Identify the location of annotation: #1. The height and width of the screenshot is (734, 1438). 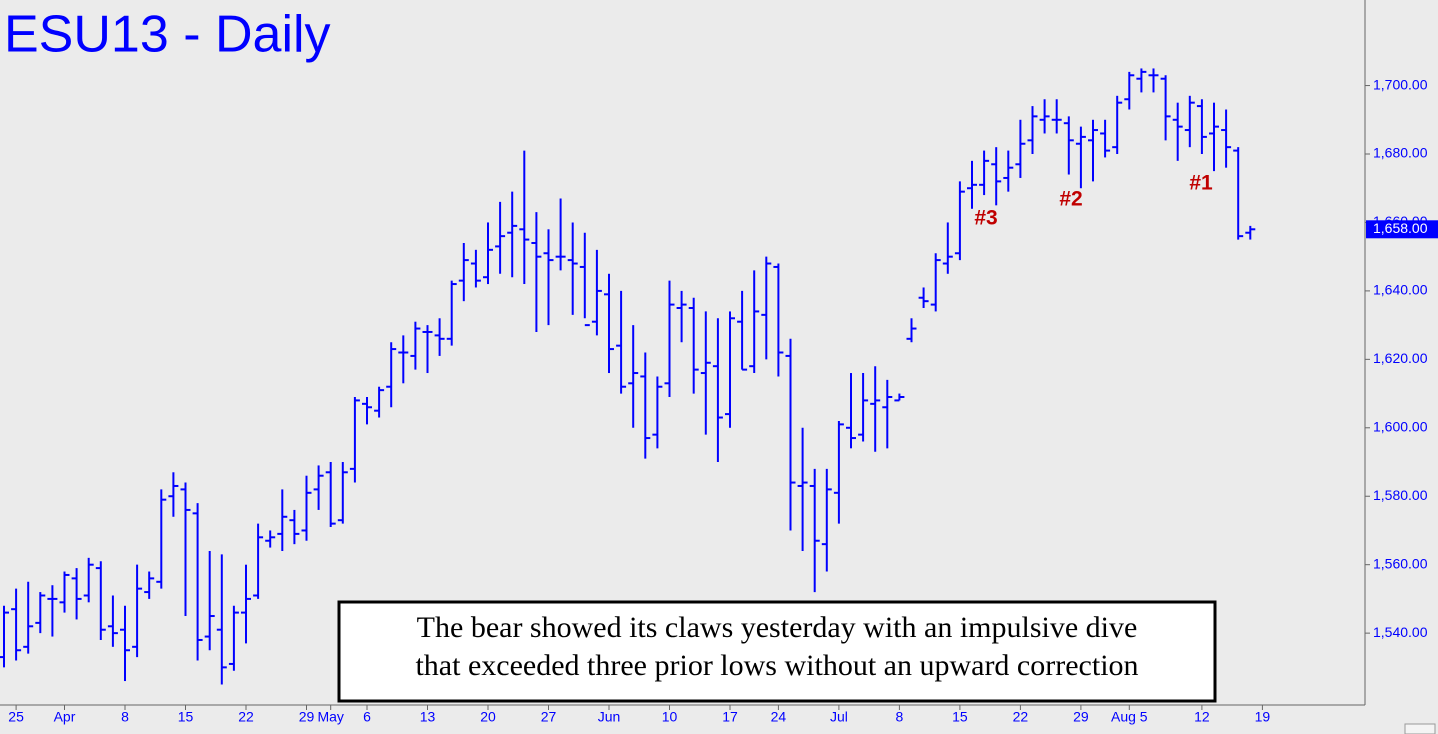
(1201, 183).